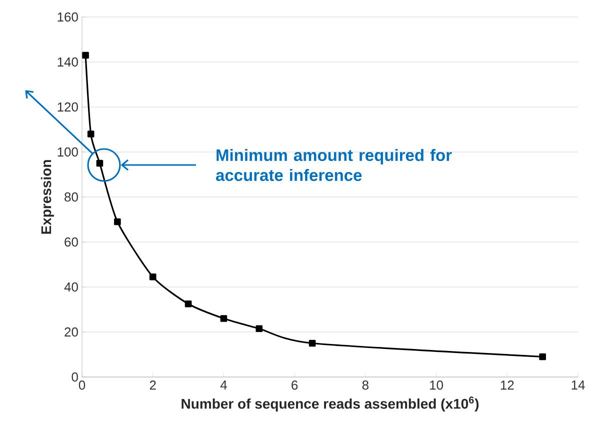  What do you see at coordinates (68, 62) in the screenshot?
I see `y-tick-label: 140` at bounding box center [68, 62].